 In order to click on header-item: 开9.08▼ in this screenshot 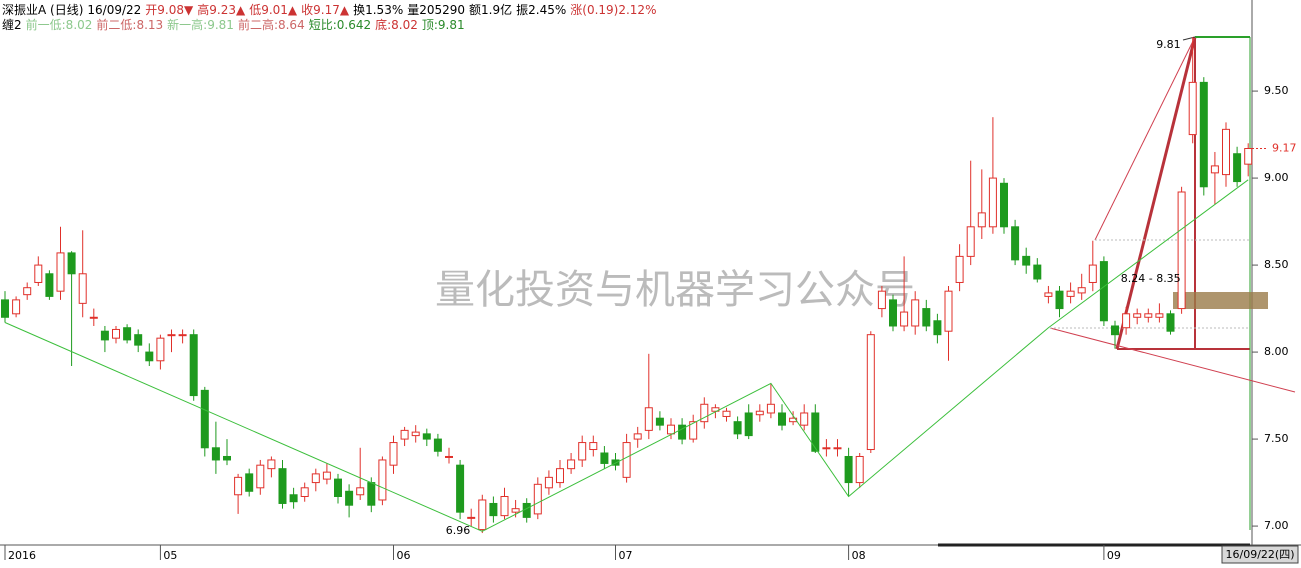, I will do `click(169, 10)`.